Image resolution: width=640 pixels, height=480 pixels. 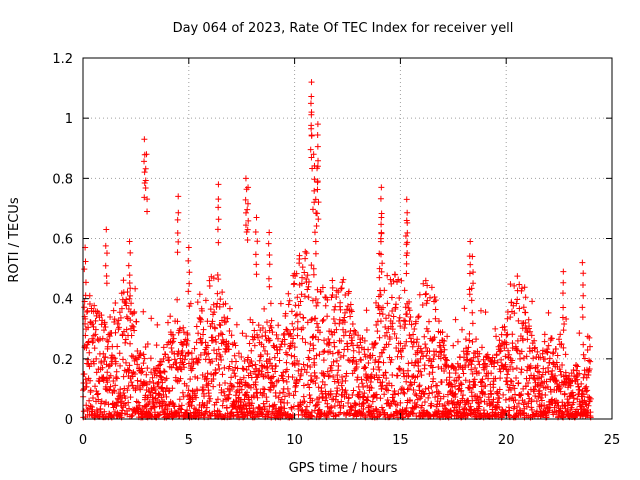 What do you see at coordinates (400, 440) in the screenshot?
I see `x-tick-label: 15` at bounding box center [400, 440].